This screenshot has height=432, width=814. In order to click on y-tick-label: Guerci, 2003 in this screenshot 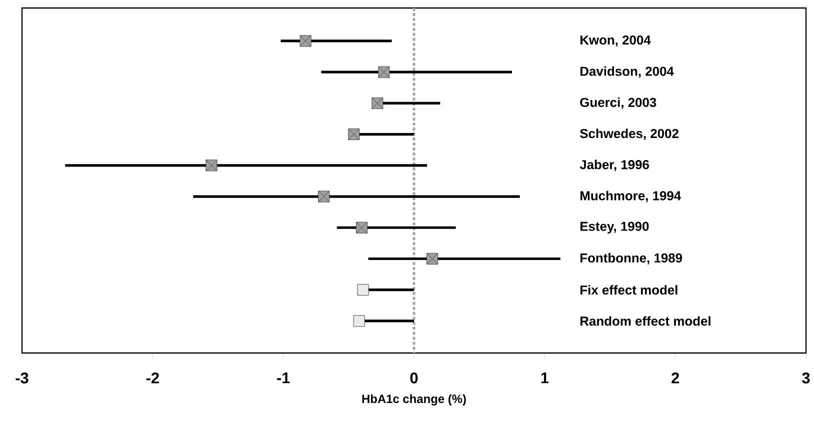, I will do `click(618, 103)`.